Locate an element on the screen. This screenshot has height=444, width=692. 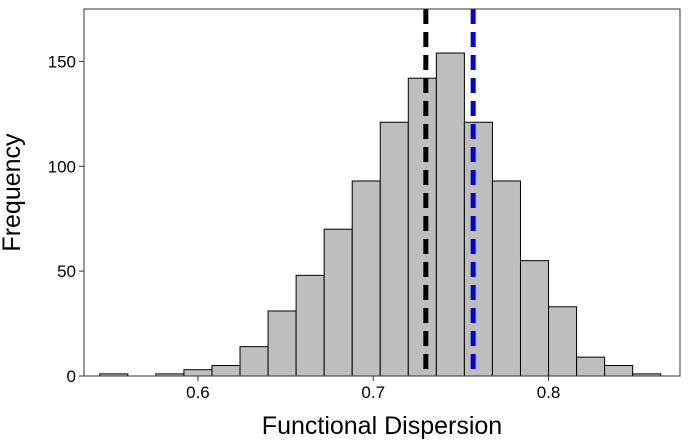
y-tick-label: 50 is located at coordinates (66, 271).